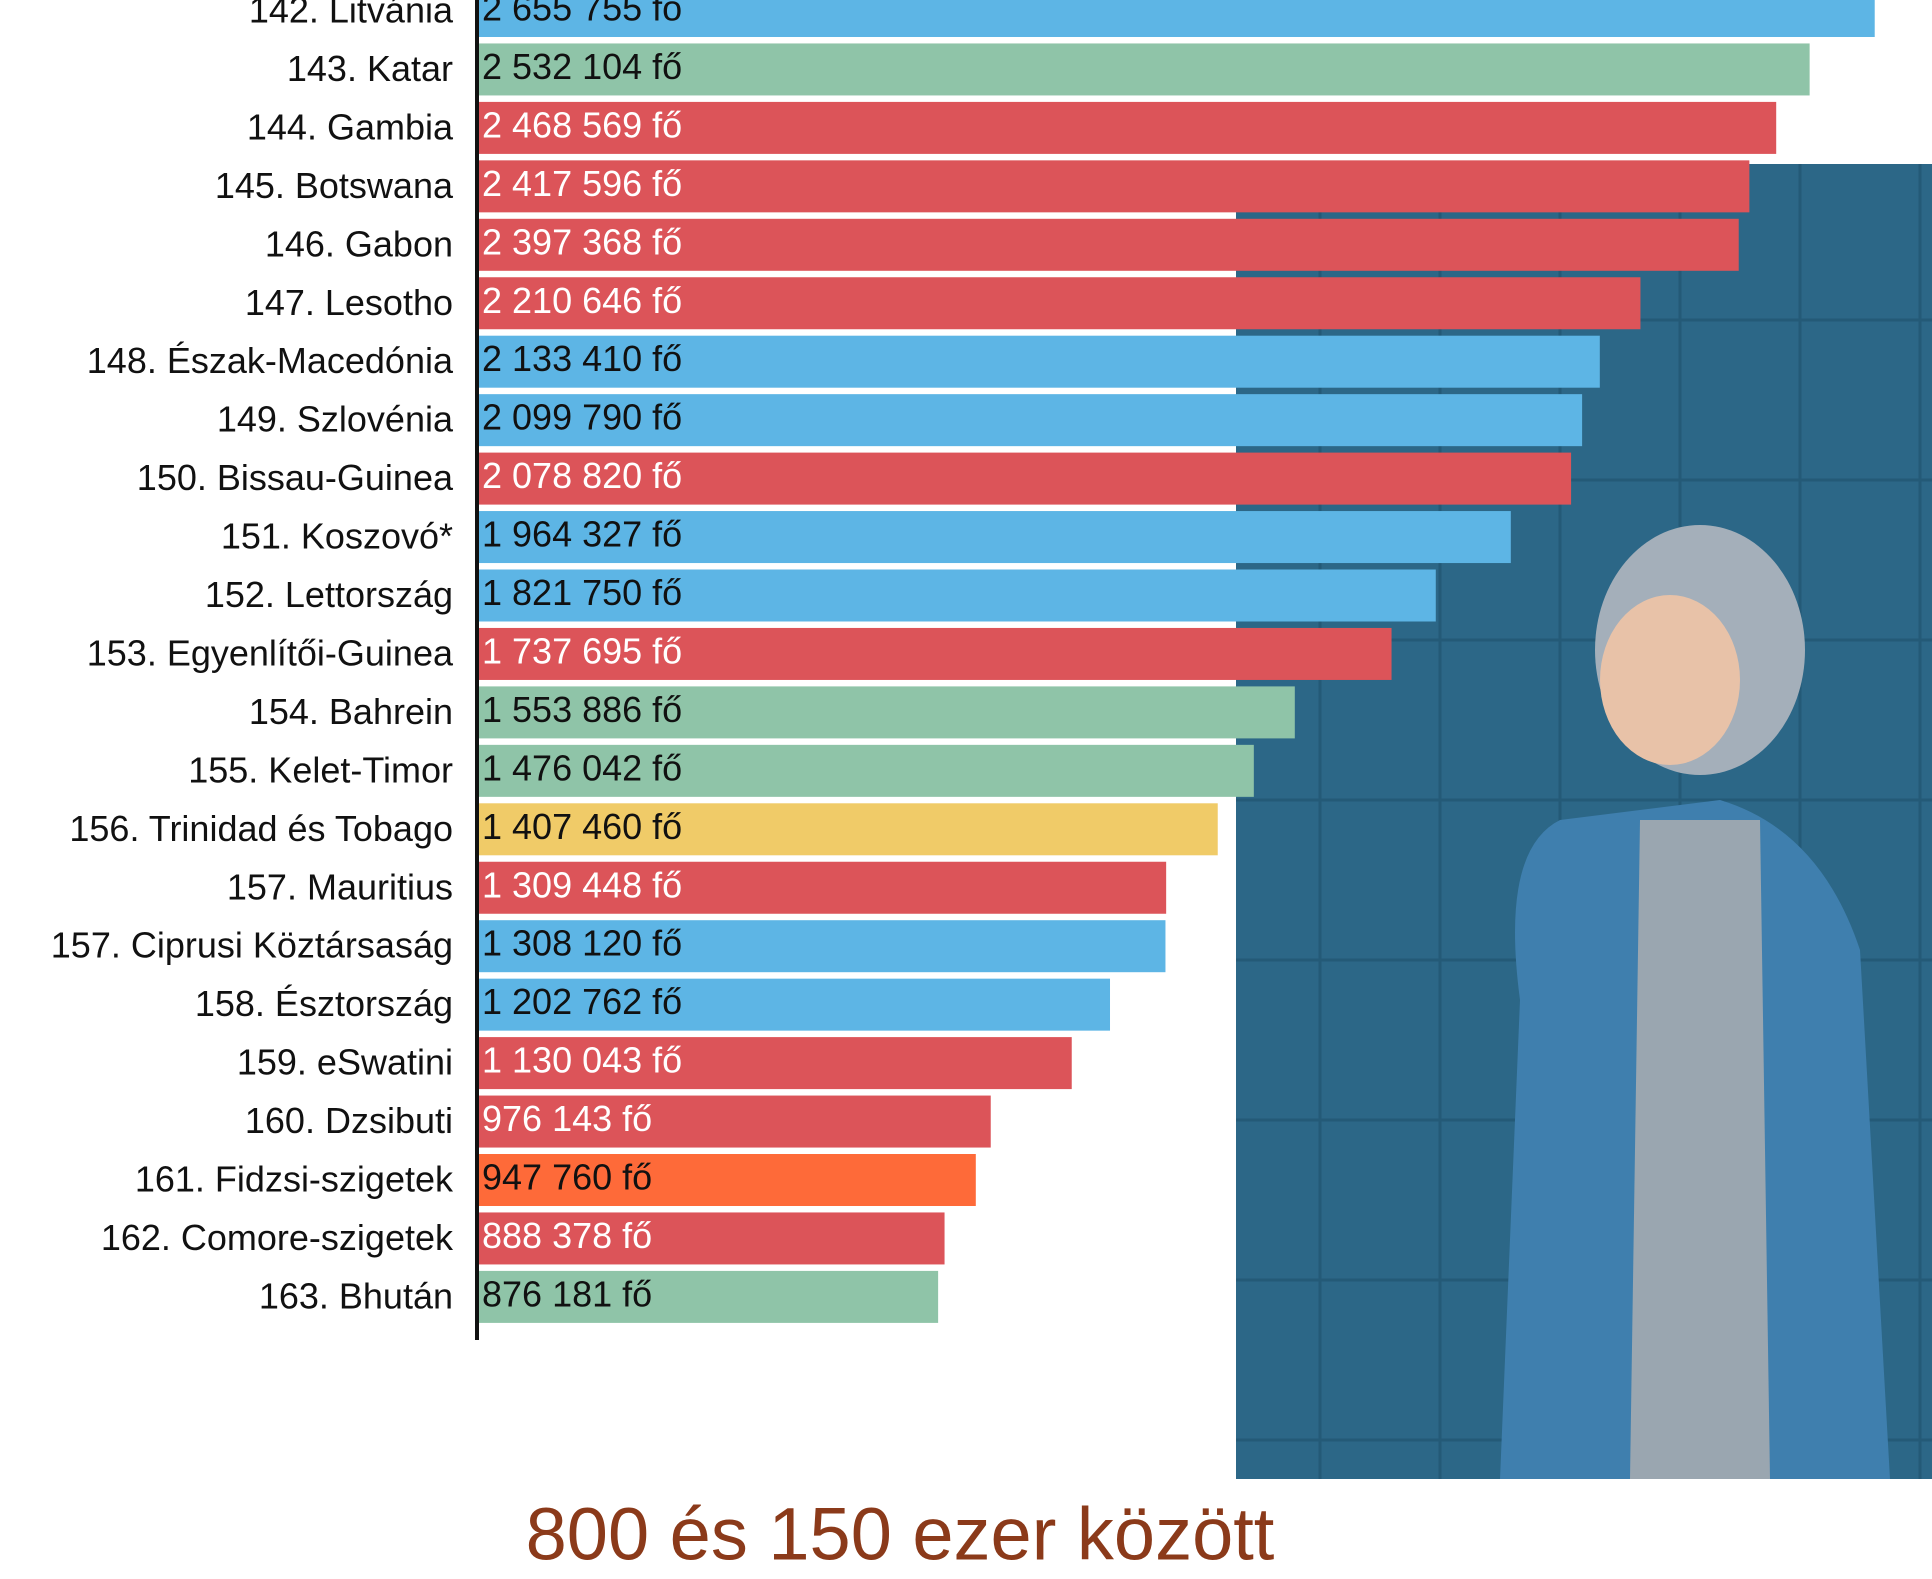  I want to click on category-label: 146. Gabon, so click(359, 243).